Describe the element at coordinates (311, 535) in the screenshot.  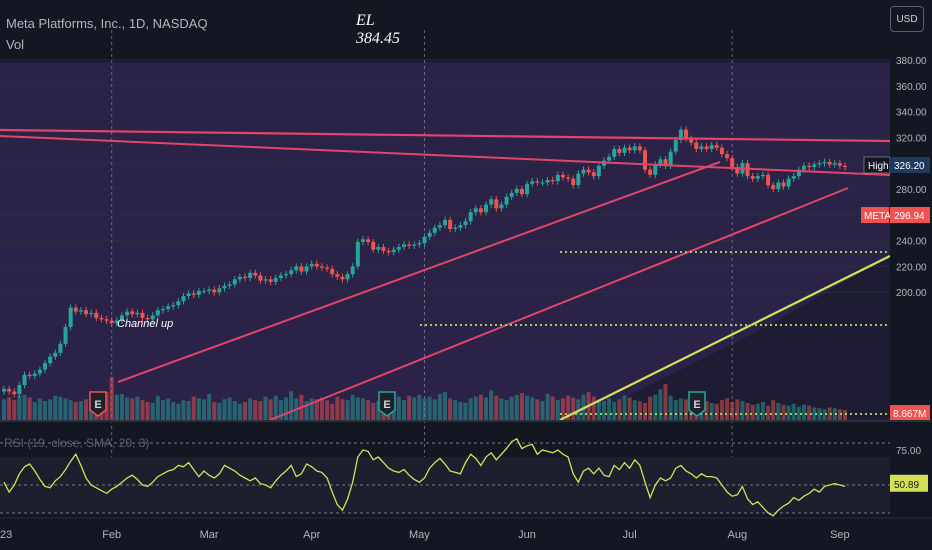
I see `time-label-apr: Apr` at that location.